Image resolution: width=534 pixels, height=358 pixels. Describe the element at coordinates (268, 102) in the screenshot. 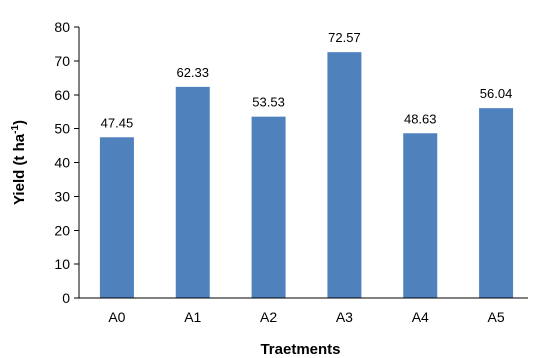

I see `data-label-a2: 53.53` at that location.